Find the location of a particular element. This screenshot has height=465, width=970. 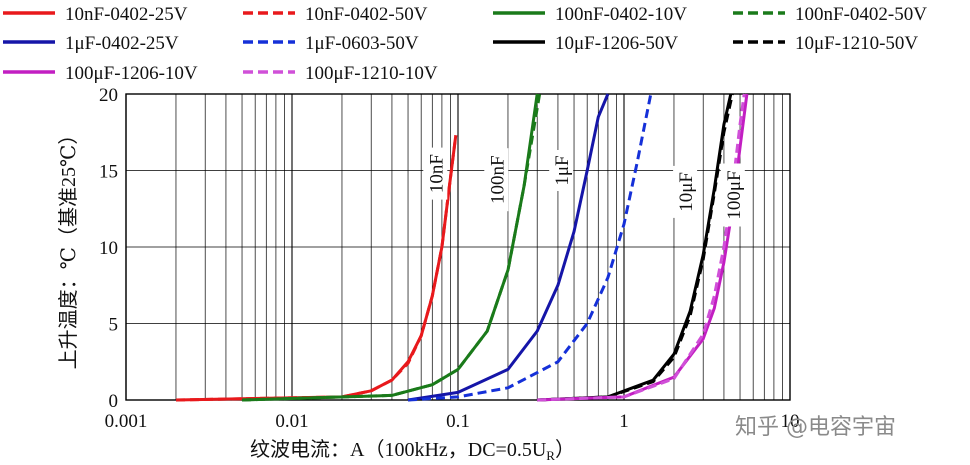

legend-label: 1μF-0603-50V is located at coordinates (362, 43).